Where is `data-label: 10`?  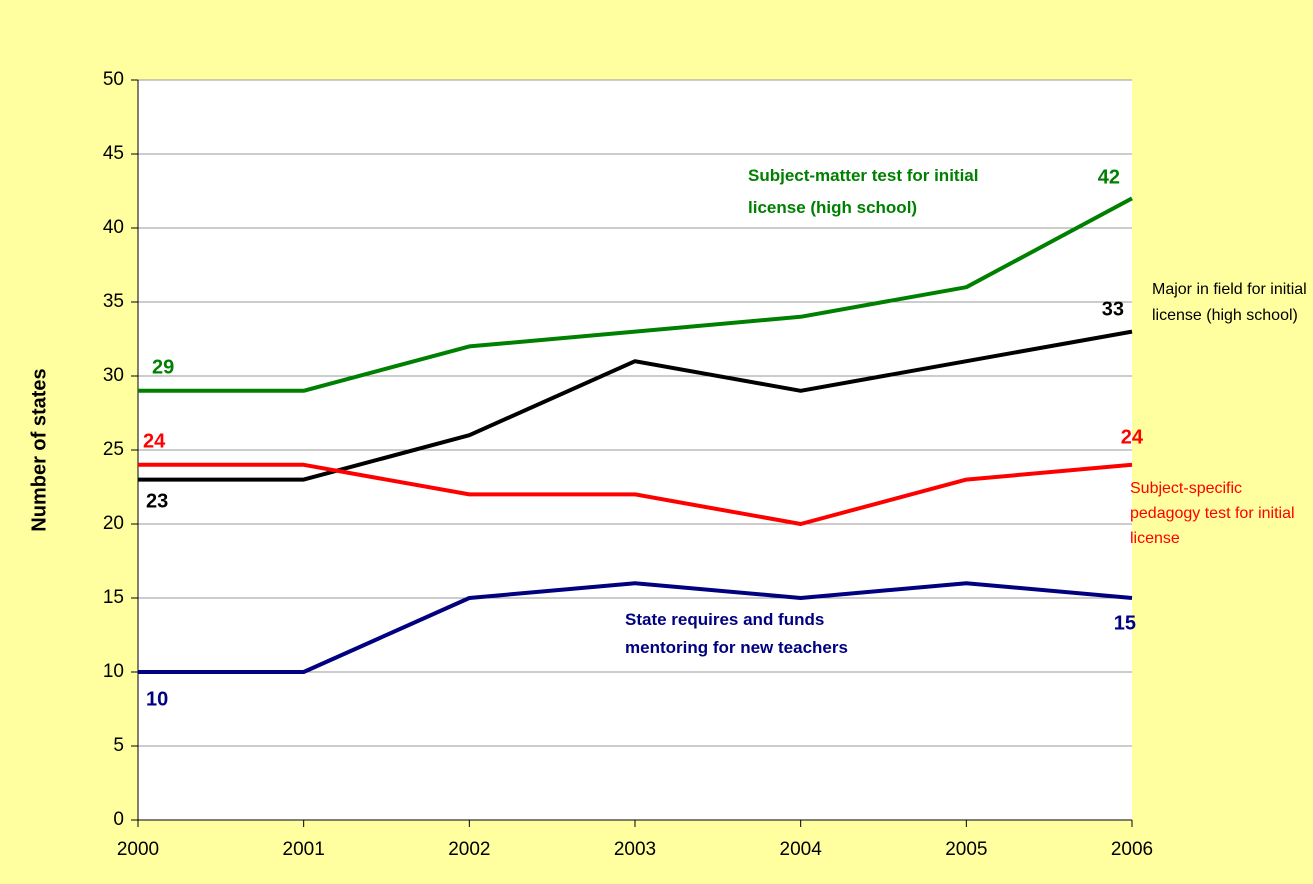
data-label: 10 is located at coordinates (157, 699).